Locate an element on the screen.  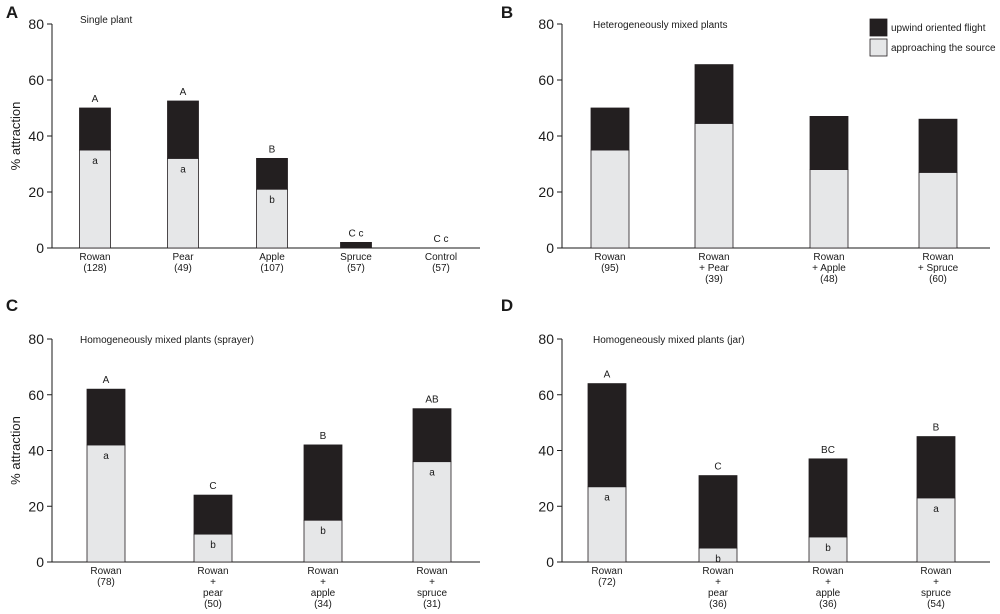
category-label: spruce is located at coordinates (936, 593).